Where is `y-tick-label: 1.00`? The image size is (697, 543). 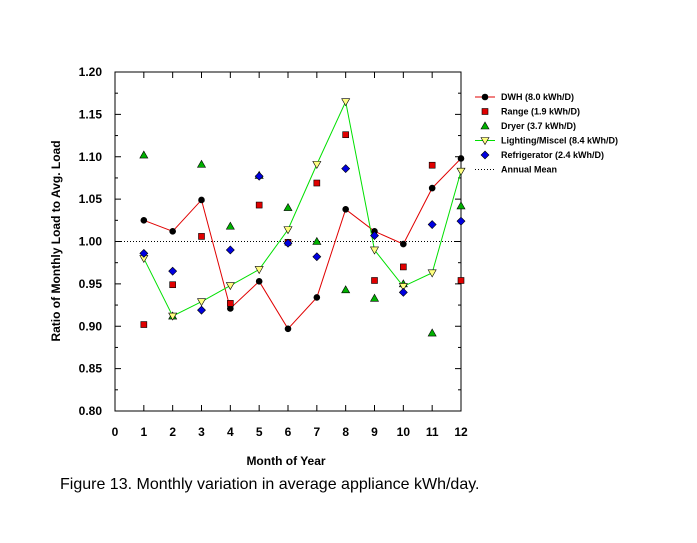 y-tick-label: 1.00 is located at coordinates (91, 242).